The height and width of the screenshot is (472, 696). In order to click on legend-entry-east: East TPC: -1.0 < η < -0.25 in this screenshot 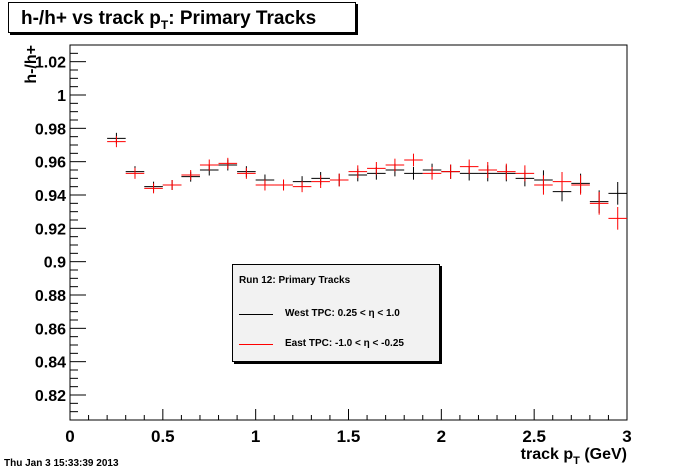, I will do `click(339, 344)`.